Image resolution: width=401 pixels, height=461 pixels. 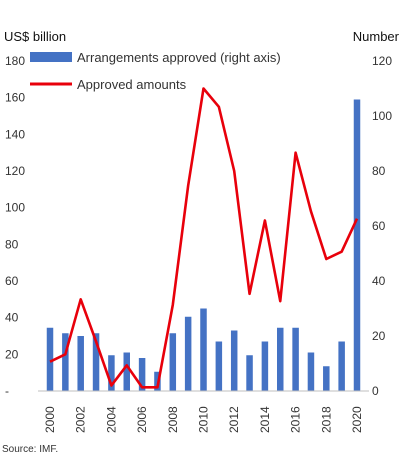 I want to click on bar-2019, so click(x=341, y=366).